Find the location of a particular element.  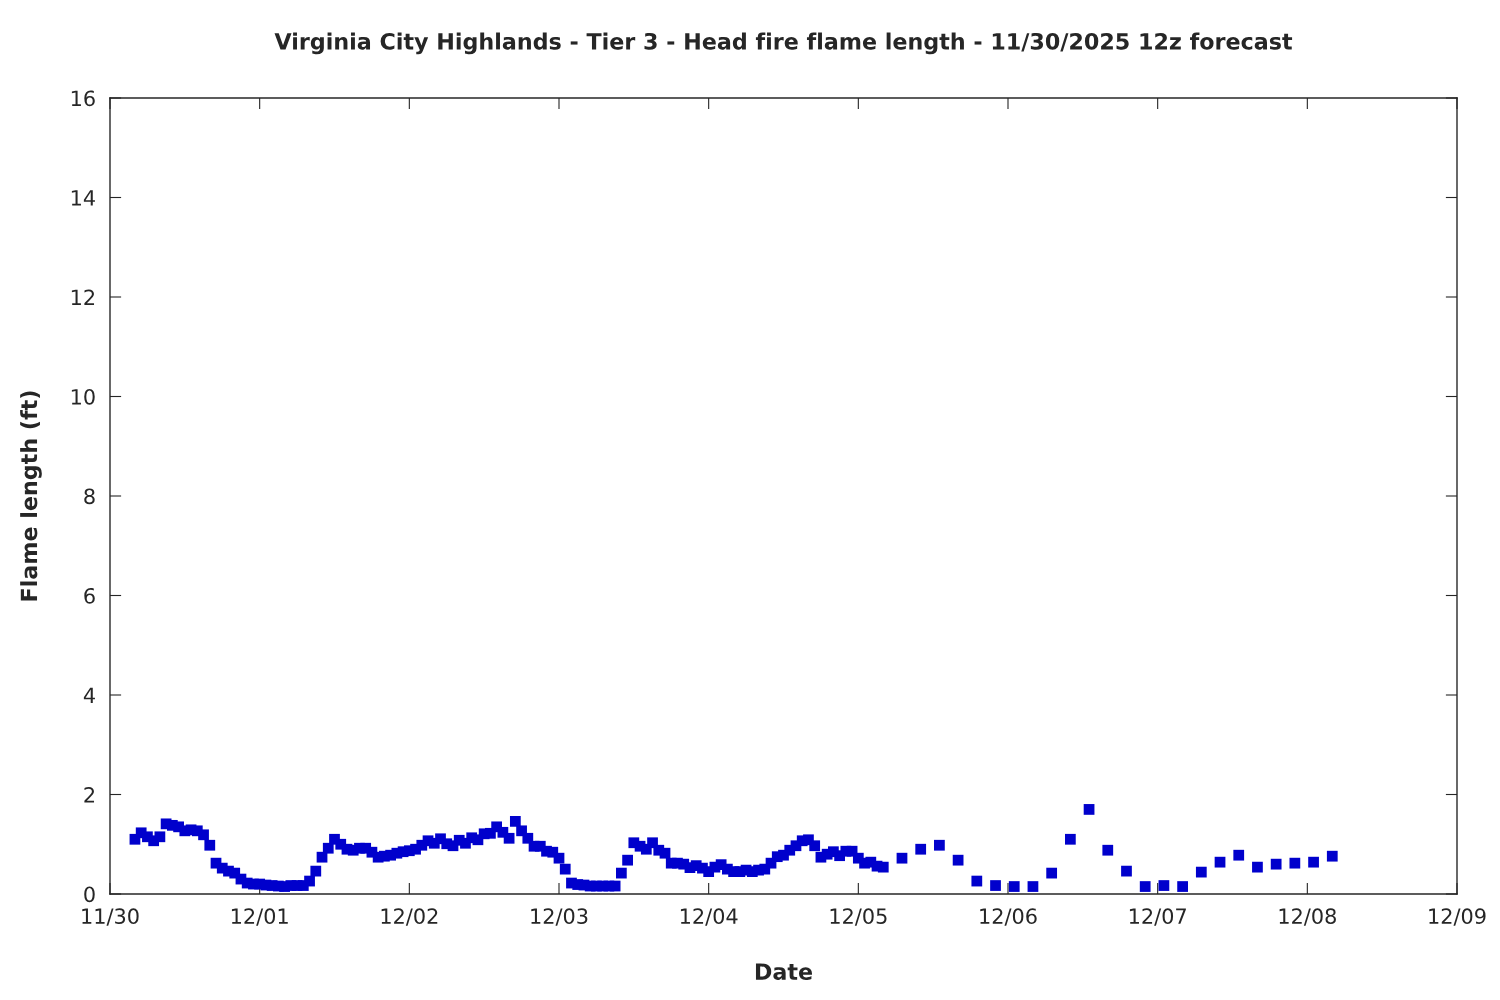

x-axis-title: Date is located at coordinates (783, 971).